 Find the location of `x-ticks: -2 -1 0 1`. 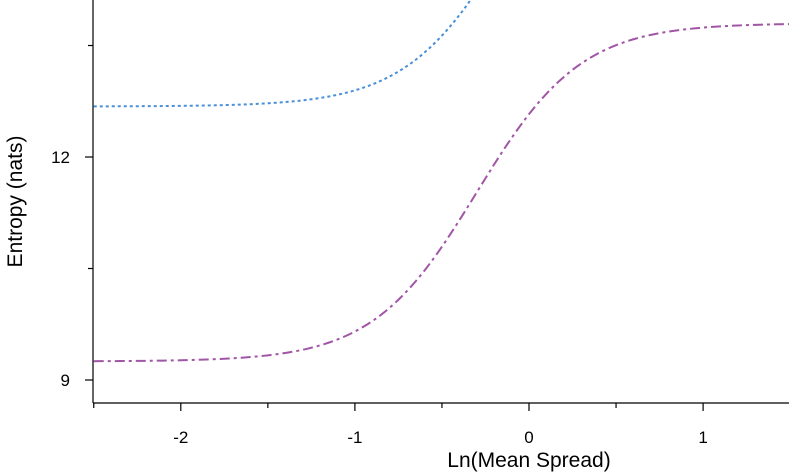

x-ticks: -2 -1 0 1 is located at coordinates (400, 425).